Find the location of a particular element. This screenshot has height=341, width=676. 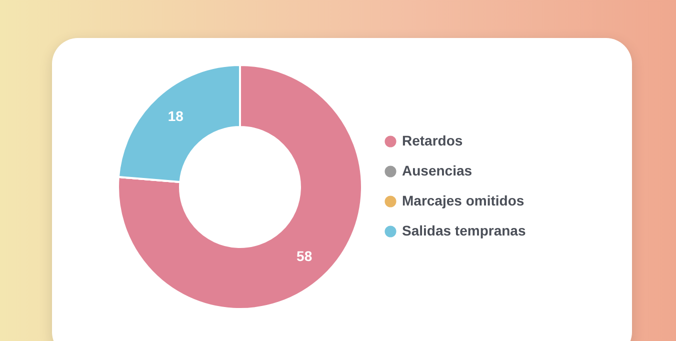

legend-label: Salidas tempranas is located at coordinates (464, 230).